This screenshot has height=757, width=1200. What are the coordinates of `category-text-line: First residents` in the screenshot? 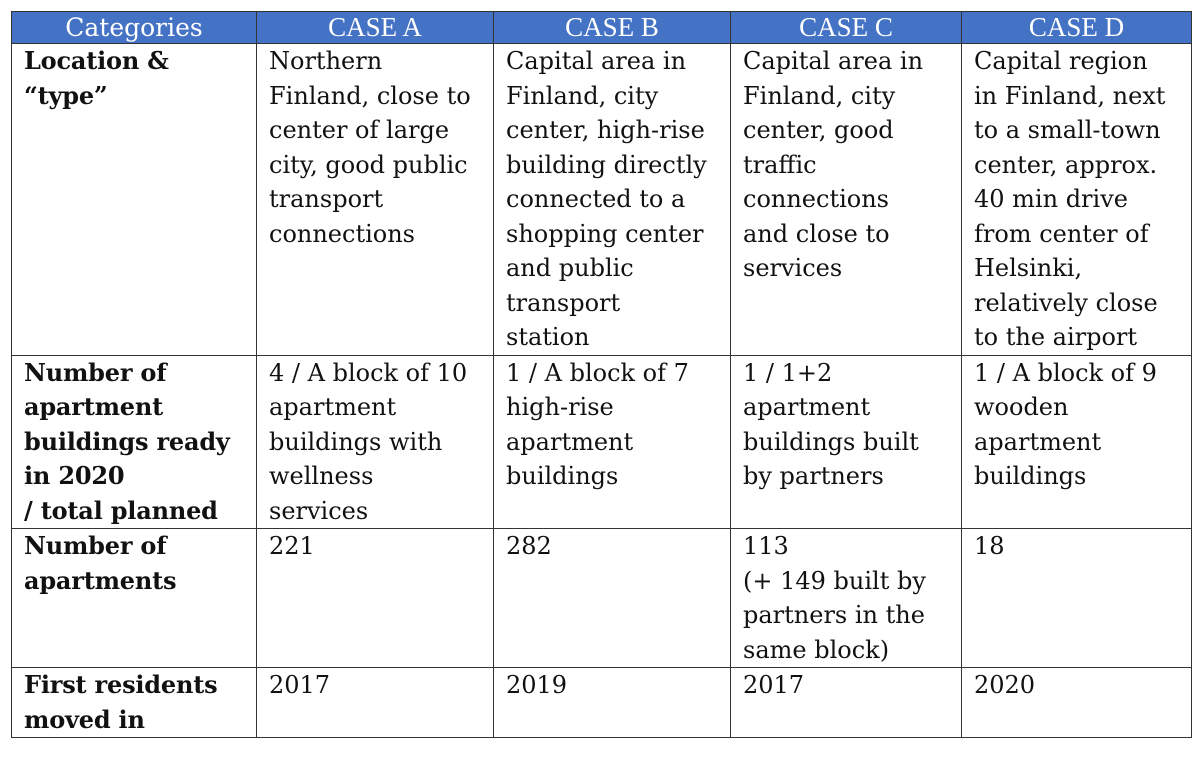 It's located at (121, 684).